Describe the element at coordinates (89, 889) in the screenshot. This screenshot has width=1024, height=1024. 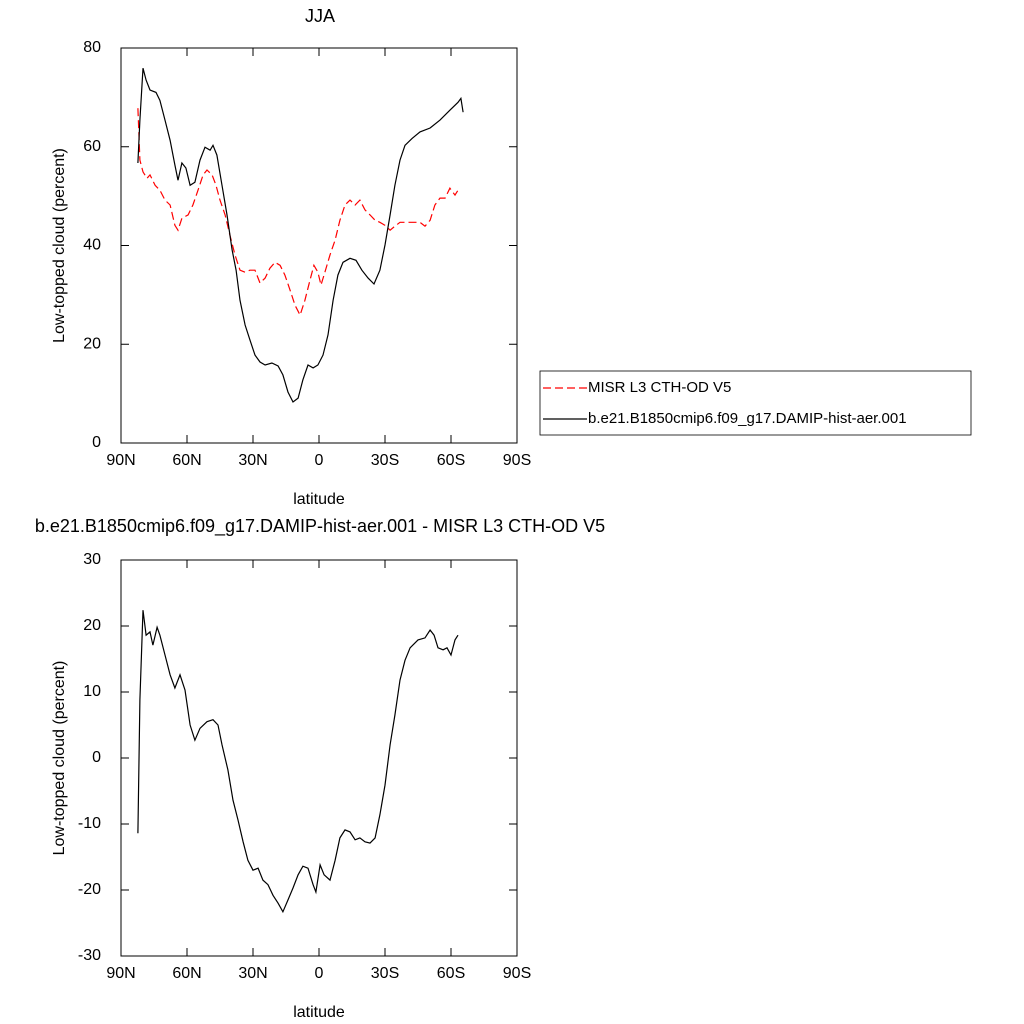
I see `y-tick-label: -20` at that location.